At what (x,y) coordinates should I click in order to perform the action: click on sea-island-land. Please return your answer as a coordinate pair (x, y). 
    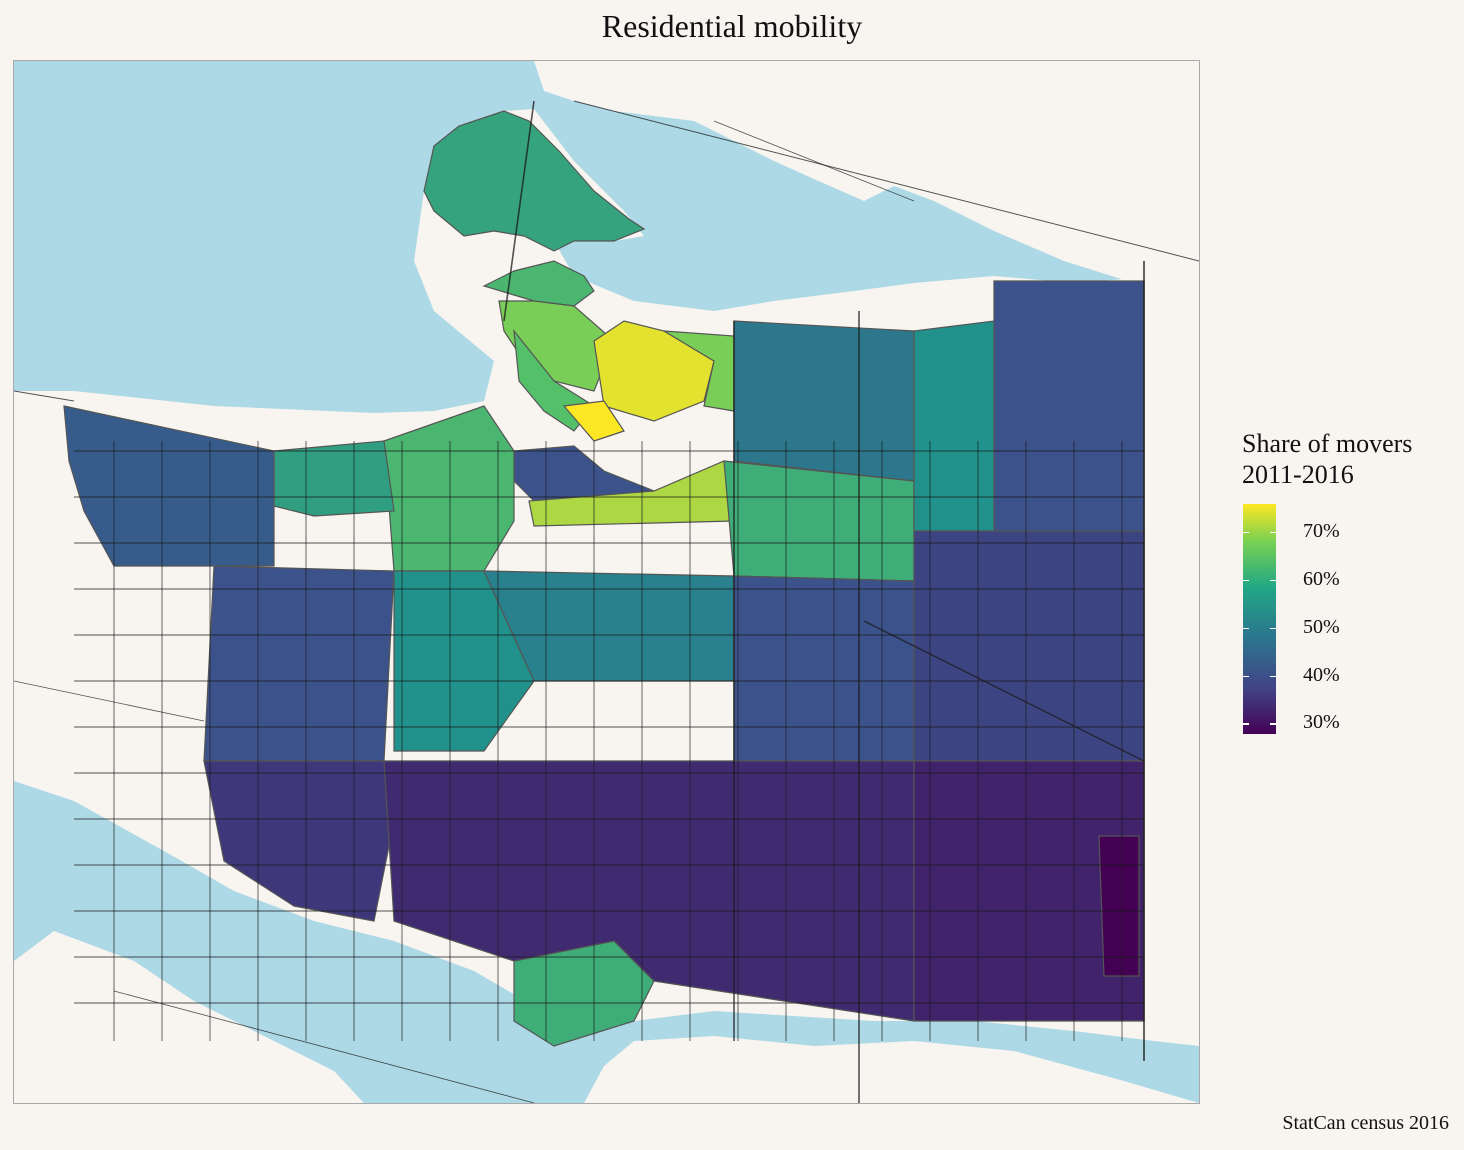
    Looking at the image, I should click on (189, 1017).